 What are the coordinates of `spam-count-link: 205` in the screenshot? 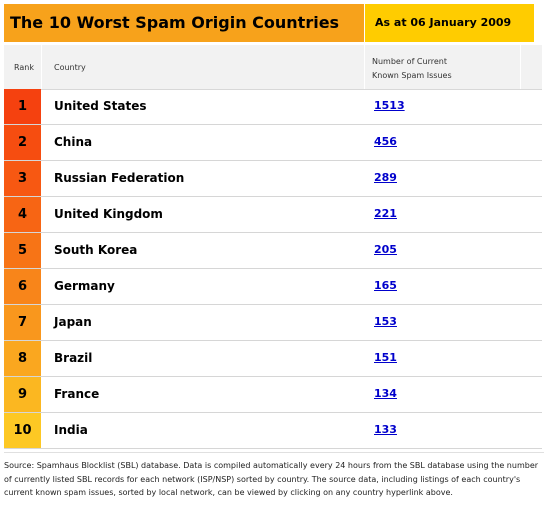 It's located at (385, 249).